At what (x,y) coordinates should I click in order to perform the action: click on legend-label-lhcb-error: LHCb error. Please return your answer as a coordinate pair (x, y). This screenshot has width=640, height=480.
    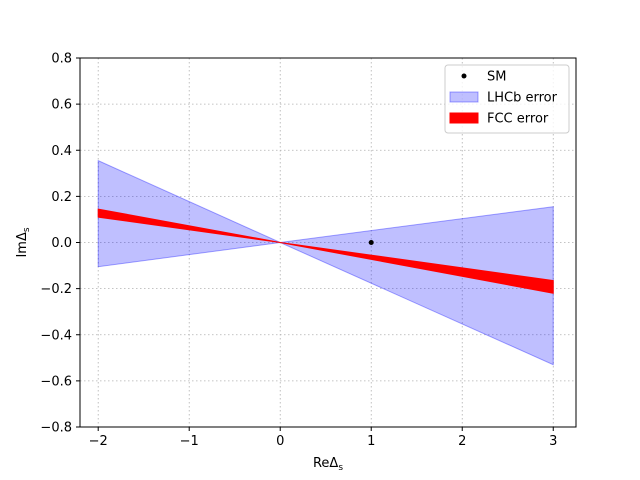
    Looking at the image, I should click on (522, 98).